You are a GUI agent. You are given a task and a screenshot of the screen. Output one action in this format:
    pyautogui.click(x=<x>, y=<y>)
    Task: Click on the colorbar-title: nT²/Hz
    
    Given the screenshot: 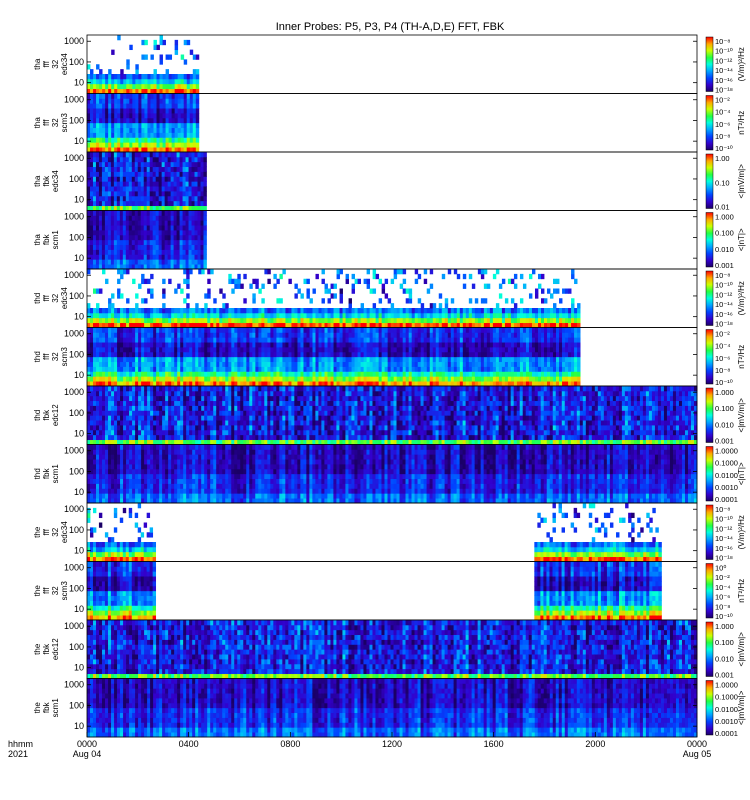 What is the action you would take?
    pyautogui.click(x=741, y=123)
    